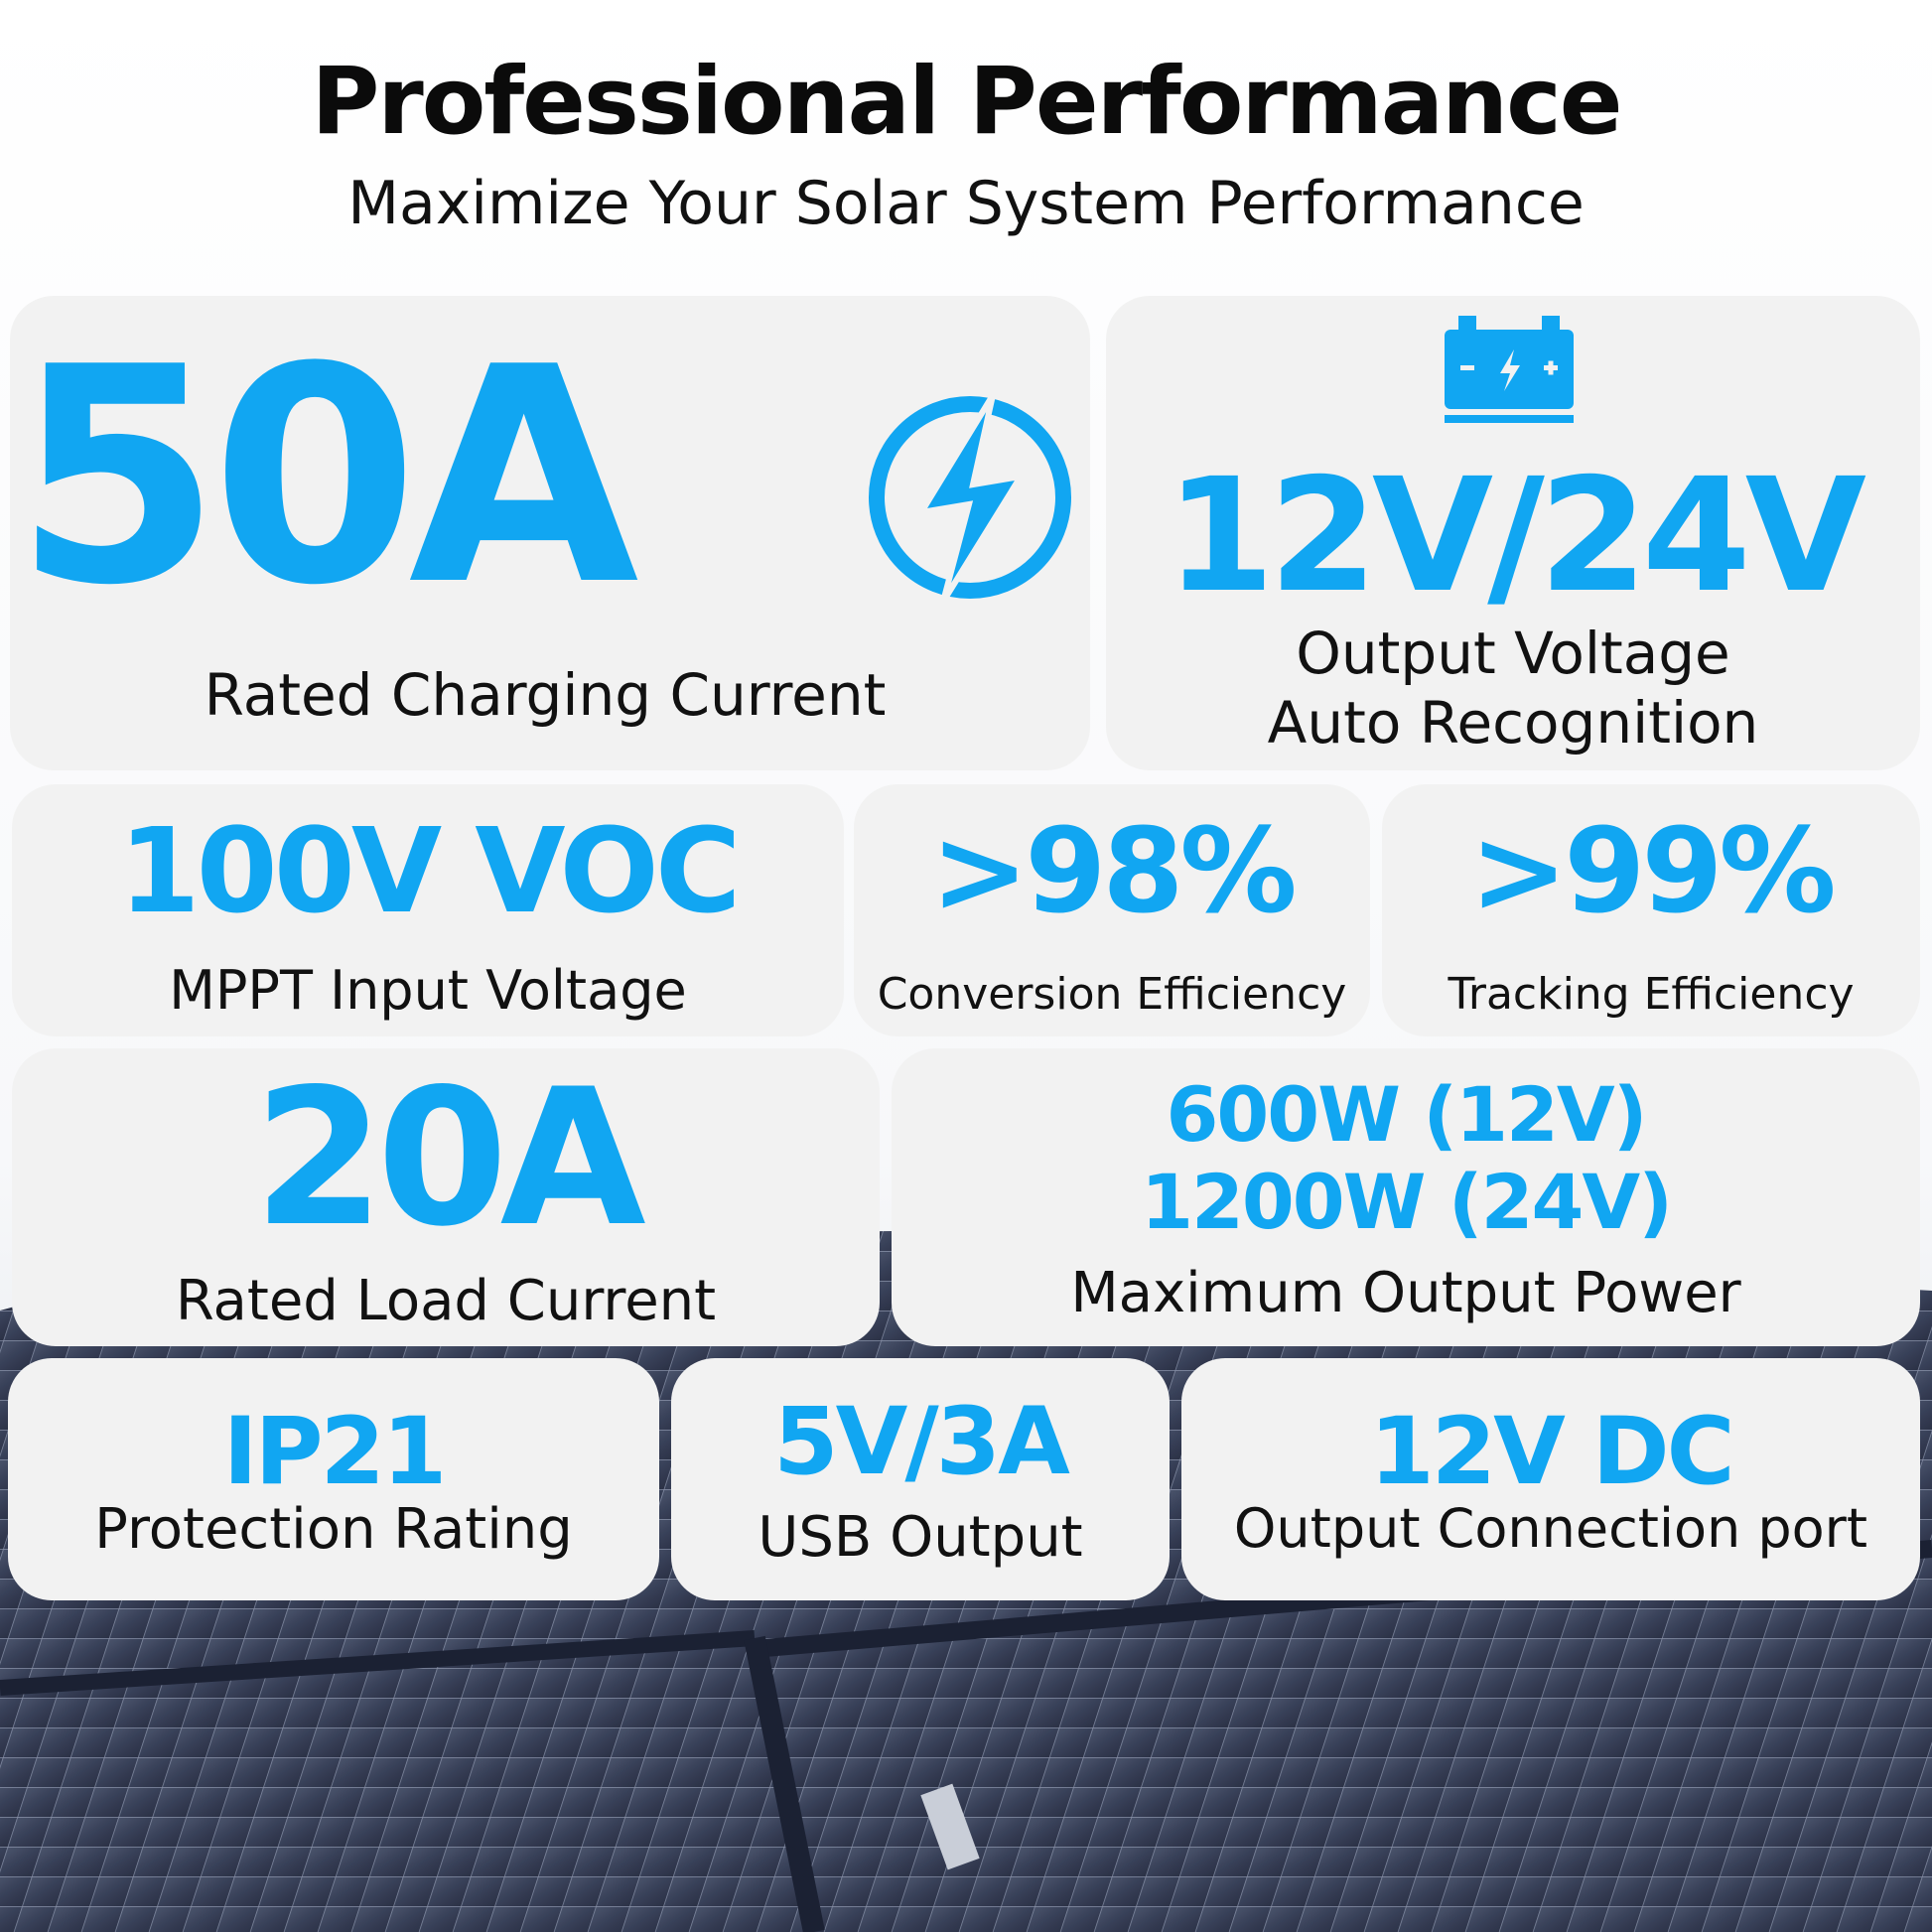  Describe the element at coordinates (1652, 995) in the screenshot. I see `tracking-efficiency-label: Tracking Efficiency` at that location.